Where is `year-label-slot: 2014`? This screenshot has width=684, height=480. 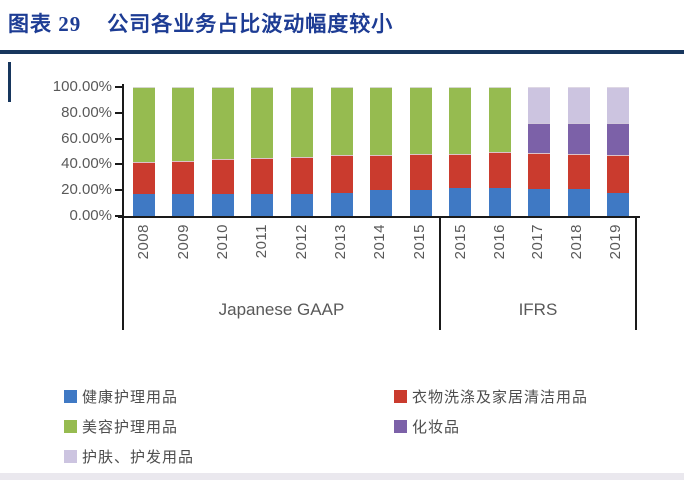
year-label-slot: 2014 is located at coordinates (379, 254).